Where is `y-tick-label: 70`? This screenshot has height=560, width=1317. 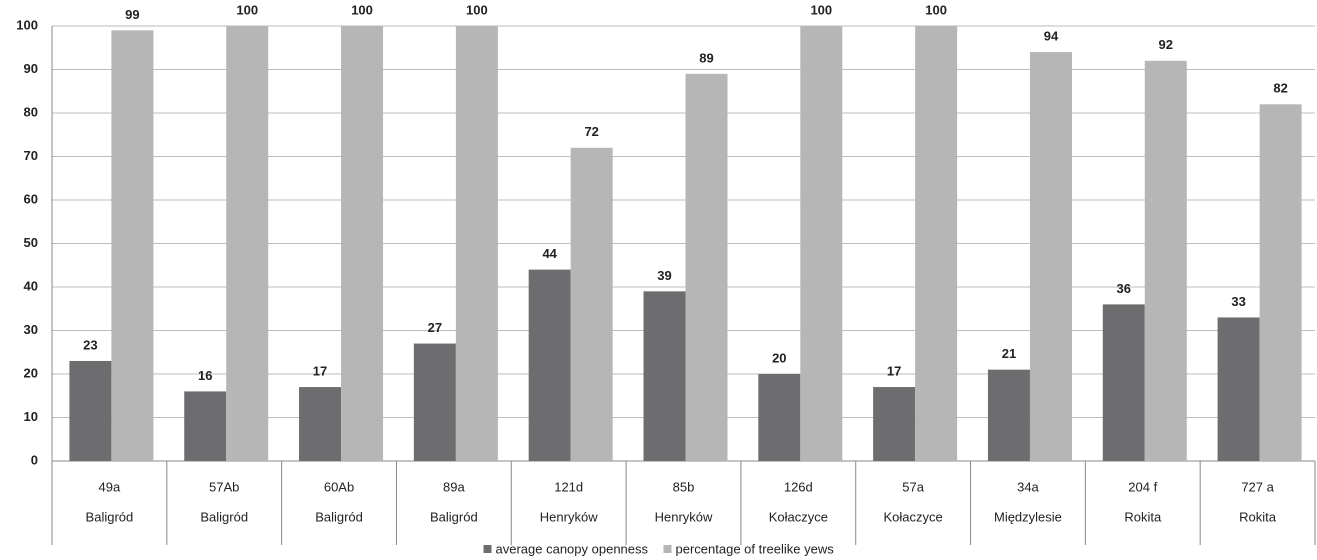
y-tick-label: 70 is located at coordinates (31, 155).